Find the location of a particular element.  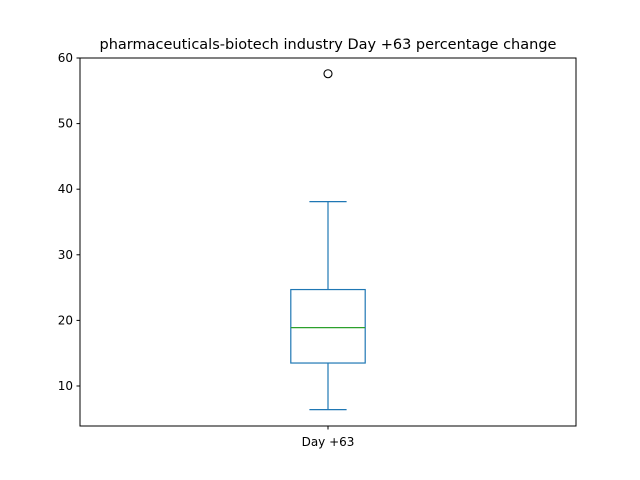

y-tick-label: 40 is located at coordinates (65, 189).